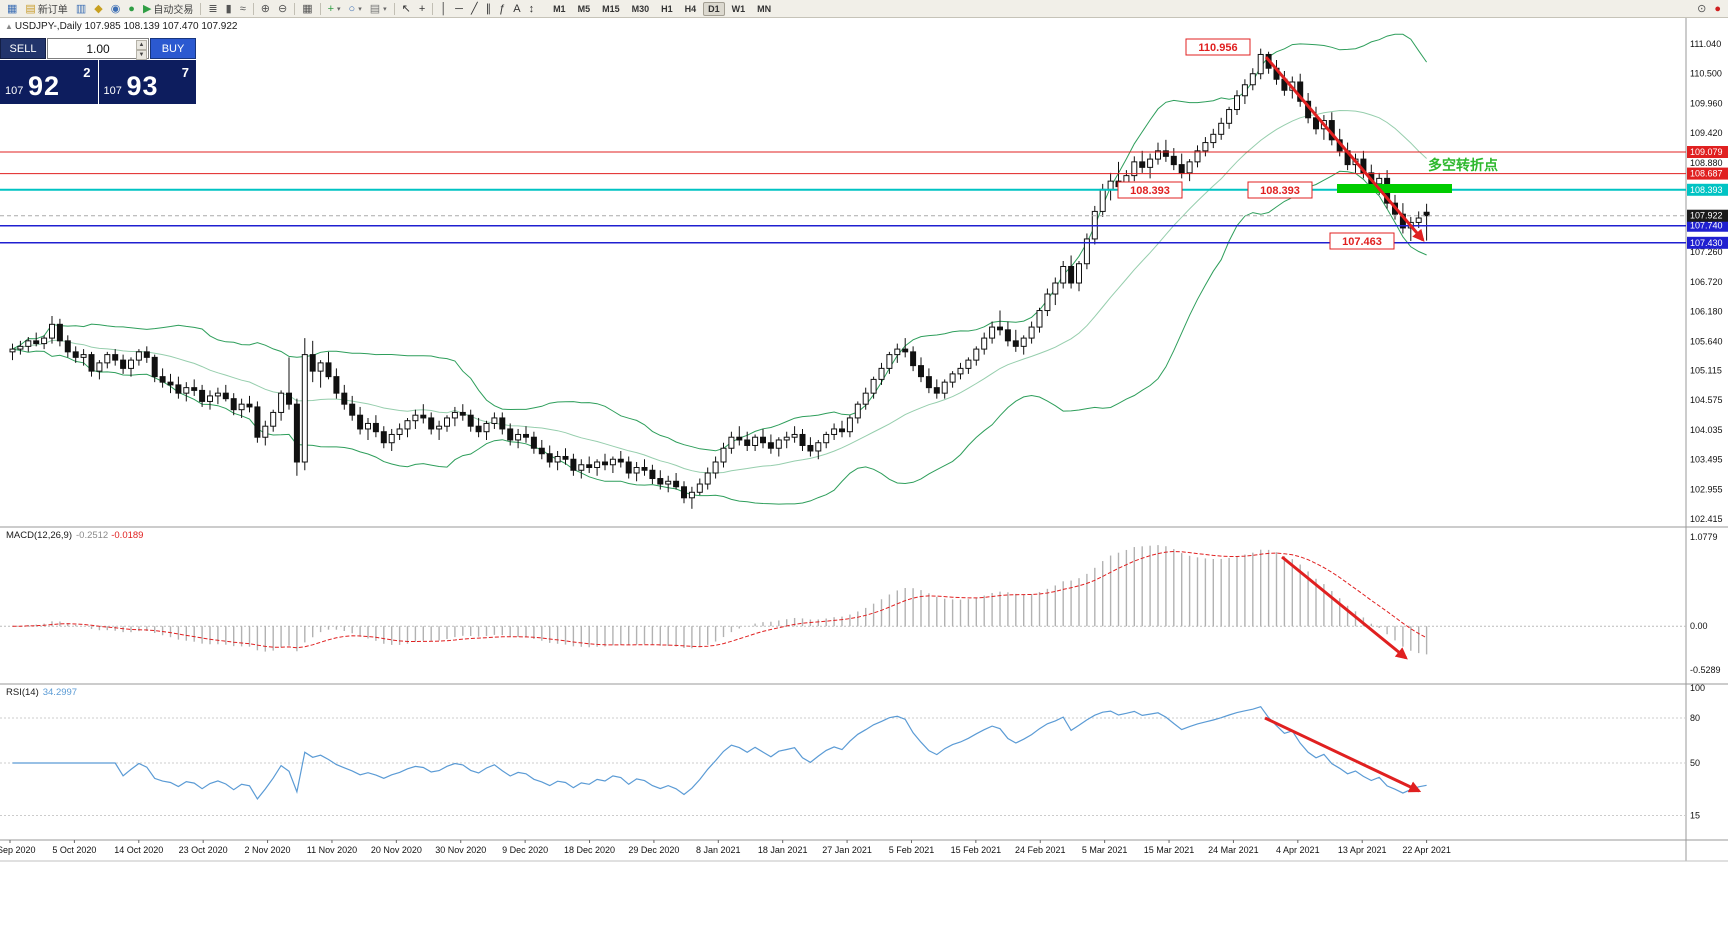  What do you see at coordinates (714, 8) in the screenshot?
I see `timeframe-d1: D1` at bounding box center [714, 8].